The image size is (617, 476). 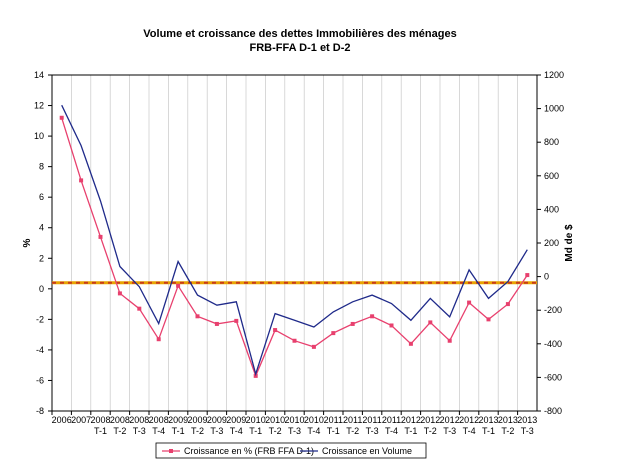 What do you see at coordinates (553, 310) in the screenshot?
I see `y2-tick-label: -200` at bounding box center [553, 310].